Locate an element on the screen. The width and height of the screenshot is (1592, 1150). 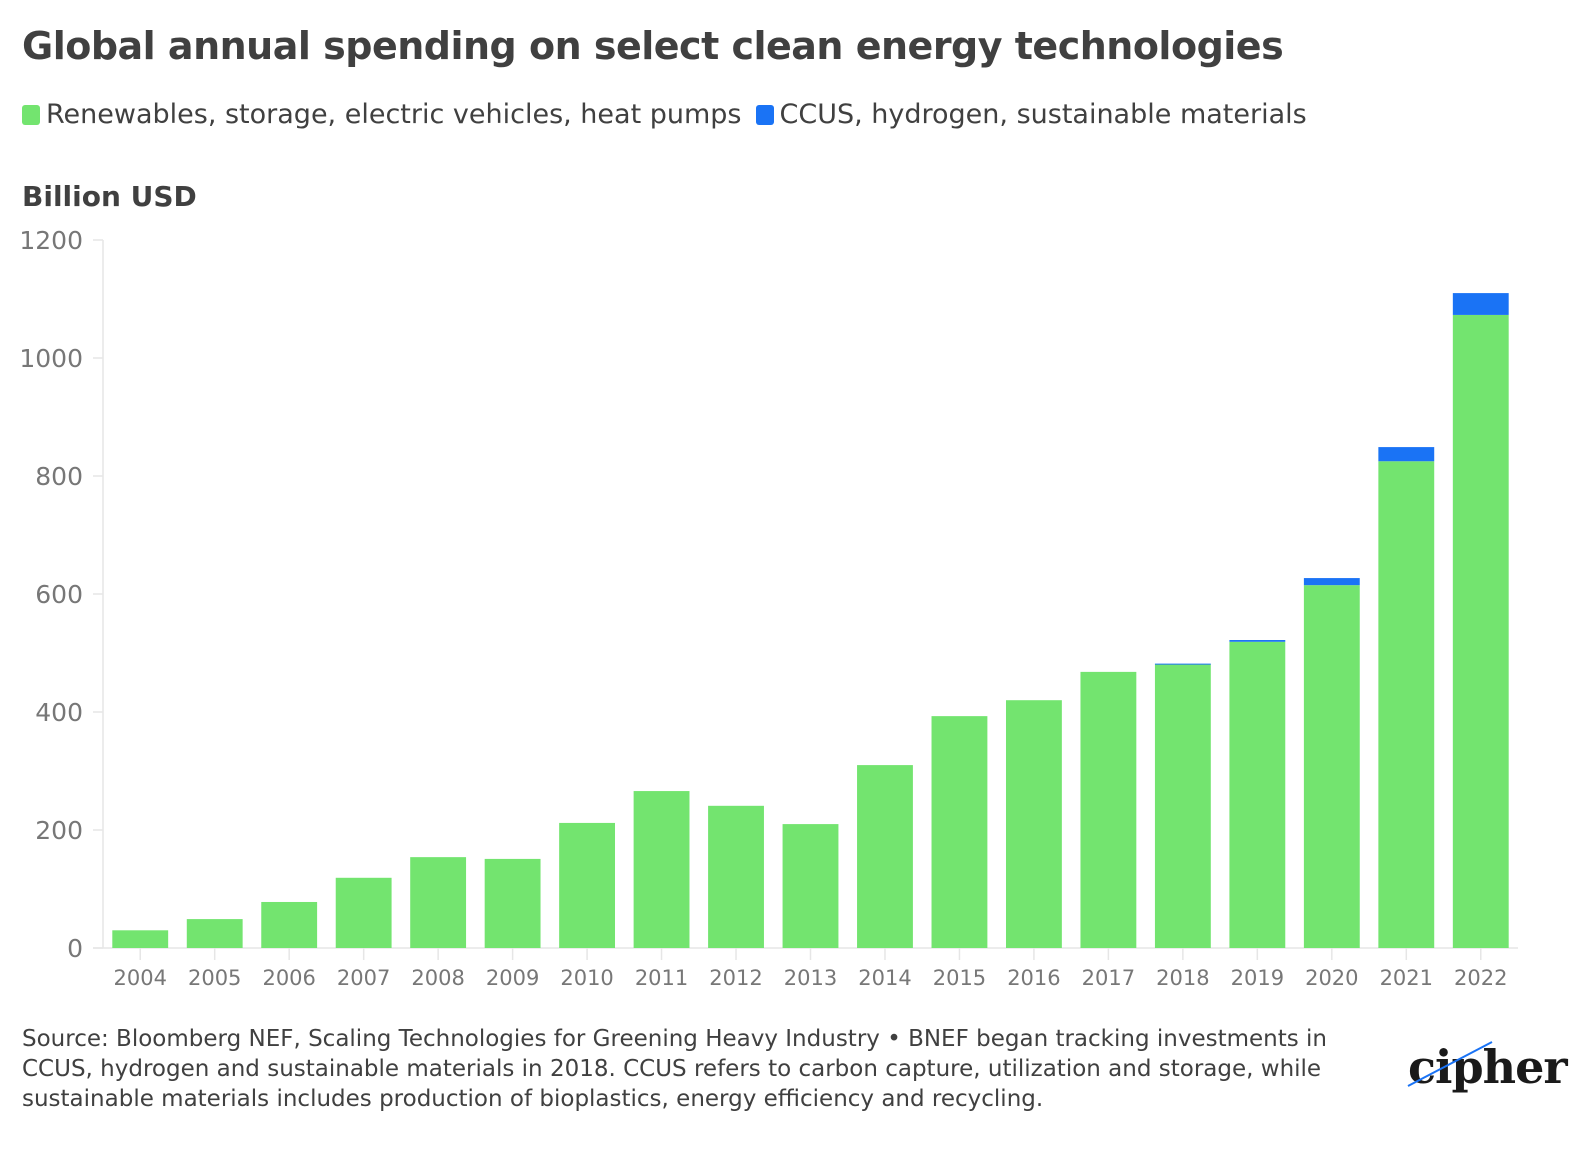
legend-swatch-renewables is located at coordinates (31, 114).